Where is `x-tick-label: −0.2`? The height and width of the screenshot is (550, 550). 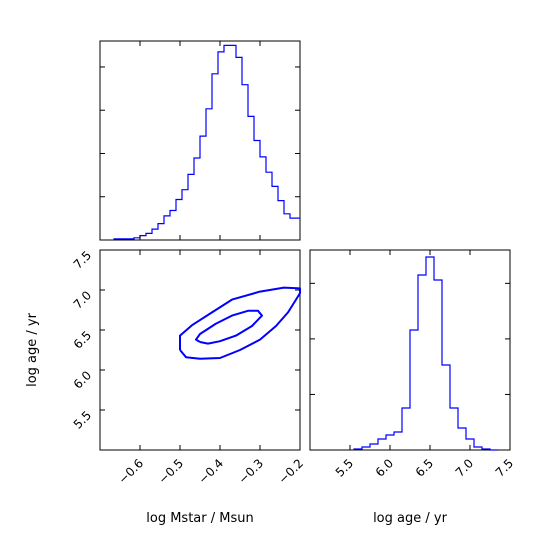 x-tick-label: −0.2 is located at coordinates (291, 471).